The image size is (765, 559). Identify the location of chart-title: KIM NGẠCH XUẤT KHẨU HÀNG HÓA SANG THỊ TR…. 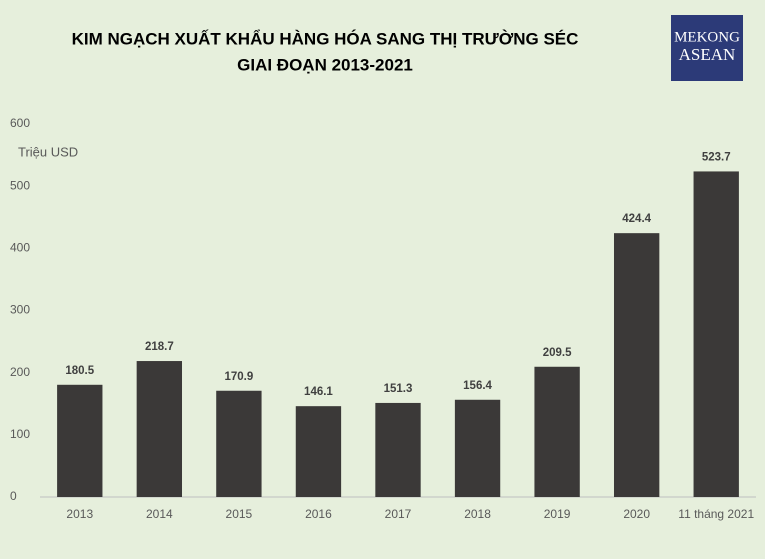
(325, 38).